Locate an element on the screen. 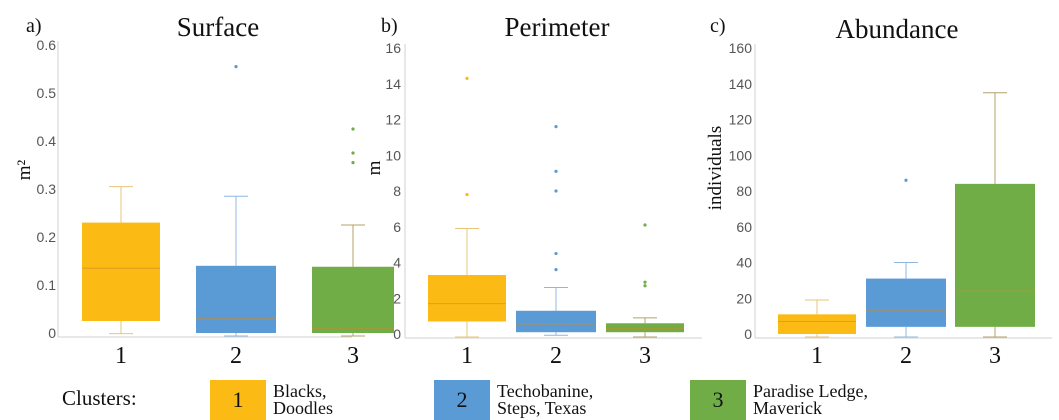  chart-title: Perimeter is located at coordinates (557, 27).